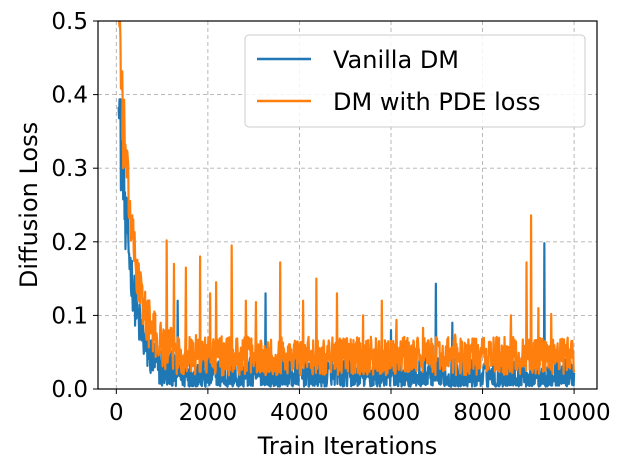 This screenshot has height=470, width=629. What do you see at coordinates (69, 169) in the screenshot?
I see `y-tick-label: 0.3` at bounding box center [69, 169].